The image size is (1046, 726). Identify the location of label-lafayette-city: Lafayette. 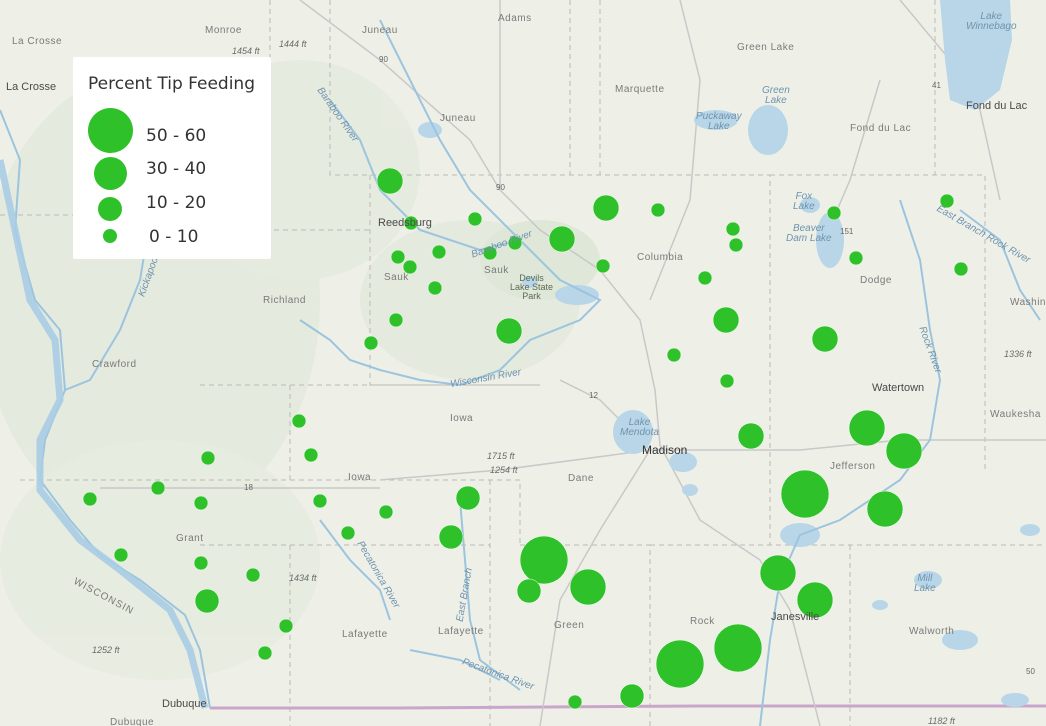
(461, 631).